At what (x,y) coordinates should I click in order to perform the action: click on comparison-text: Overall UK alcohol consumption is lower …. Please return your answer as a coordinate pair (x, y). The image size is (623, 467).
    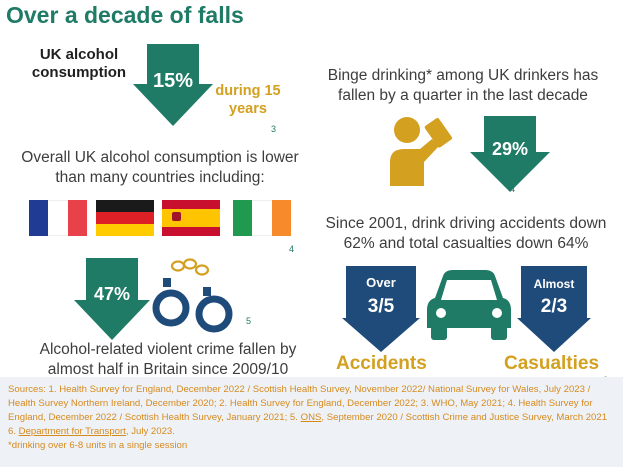
    Looking at the image, I should click on (160, 167).